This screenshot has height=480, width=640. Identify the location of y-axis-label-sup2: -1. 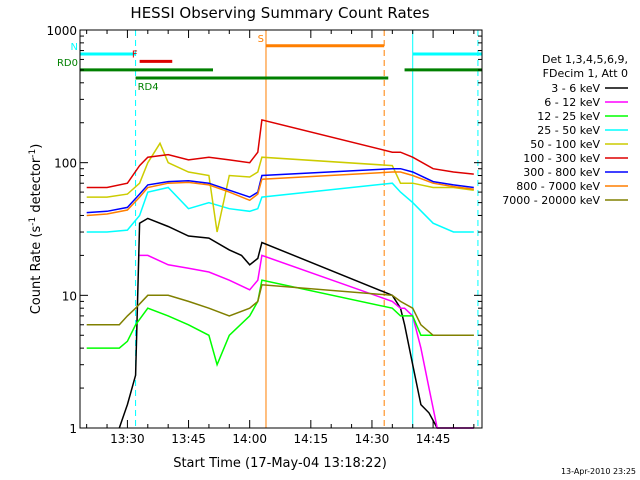
(33, 153).